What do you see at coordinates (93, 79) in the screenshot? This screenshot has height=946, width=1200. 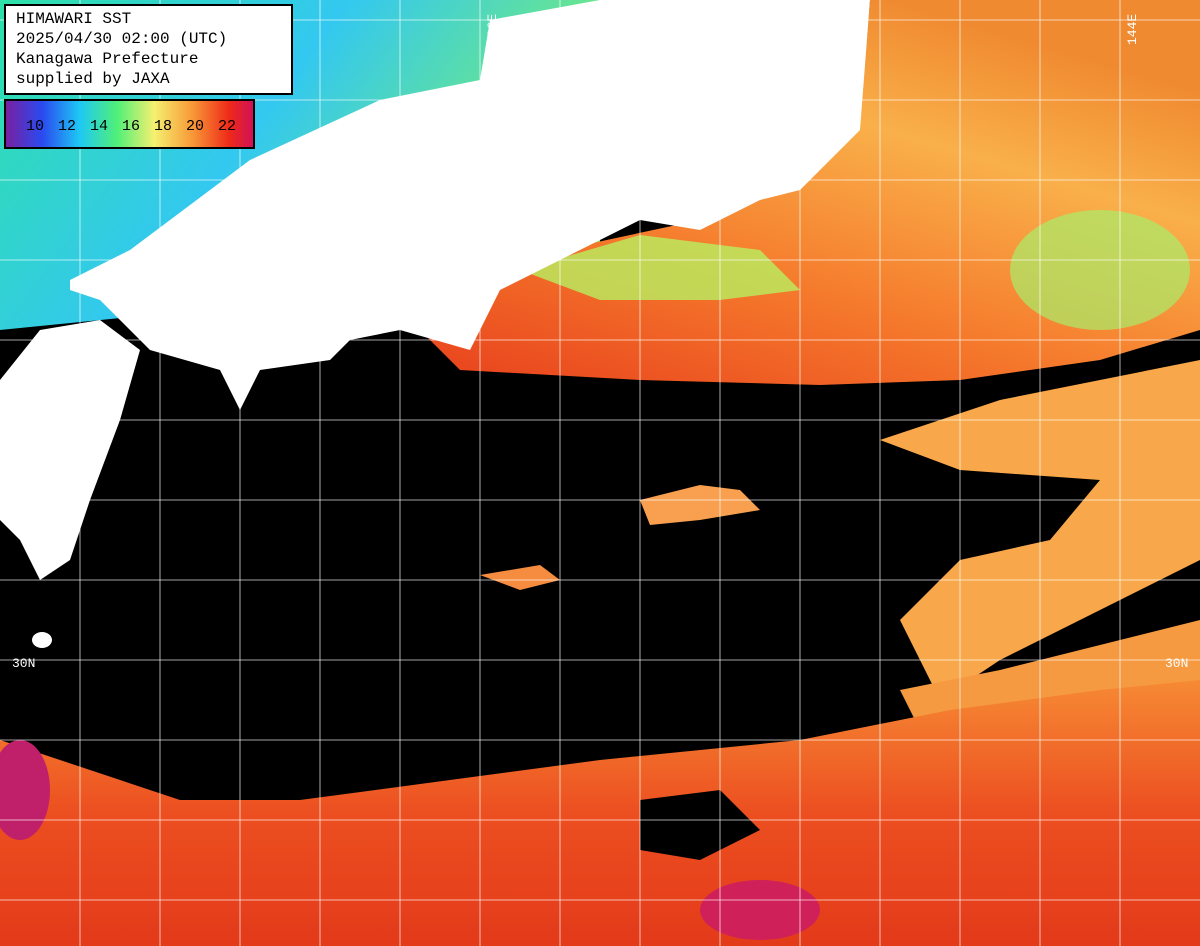 I see `header-line: supplied by JAXA` at bounding box center [93, 79].